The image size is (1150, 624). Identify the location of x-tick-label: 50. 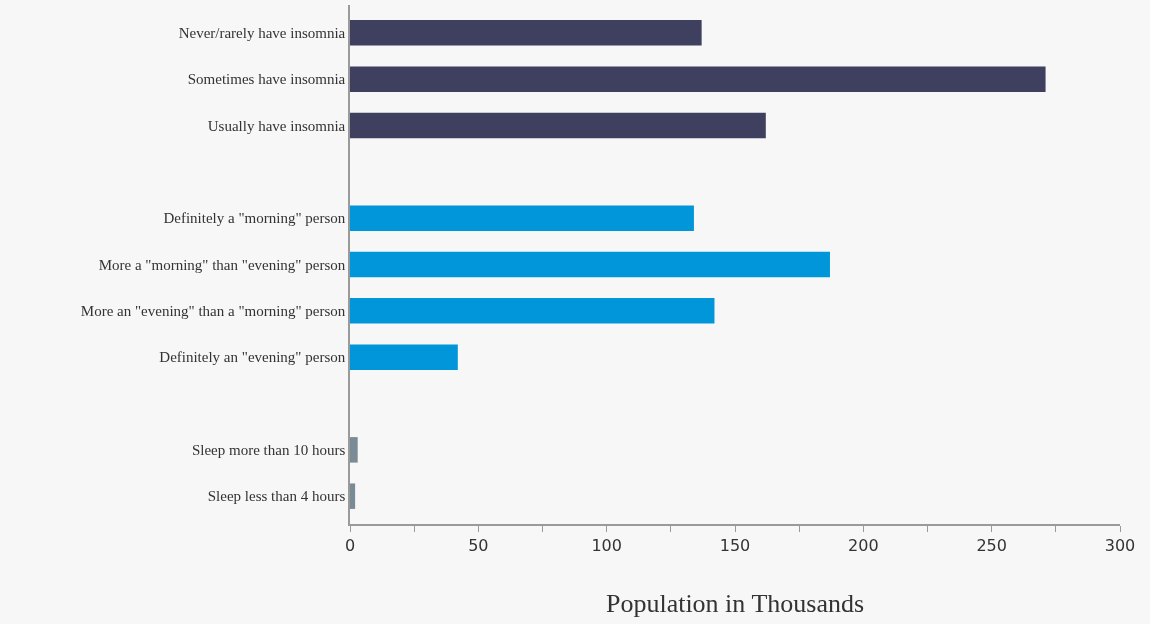
(478, 545).